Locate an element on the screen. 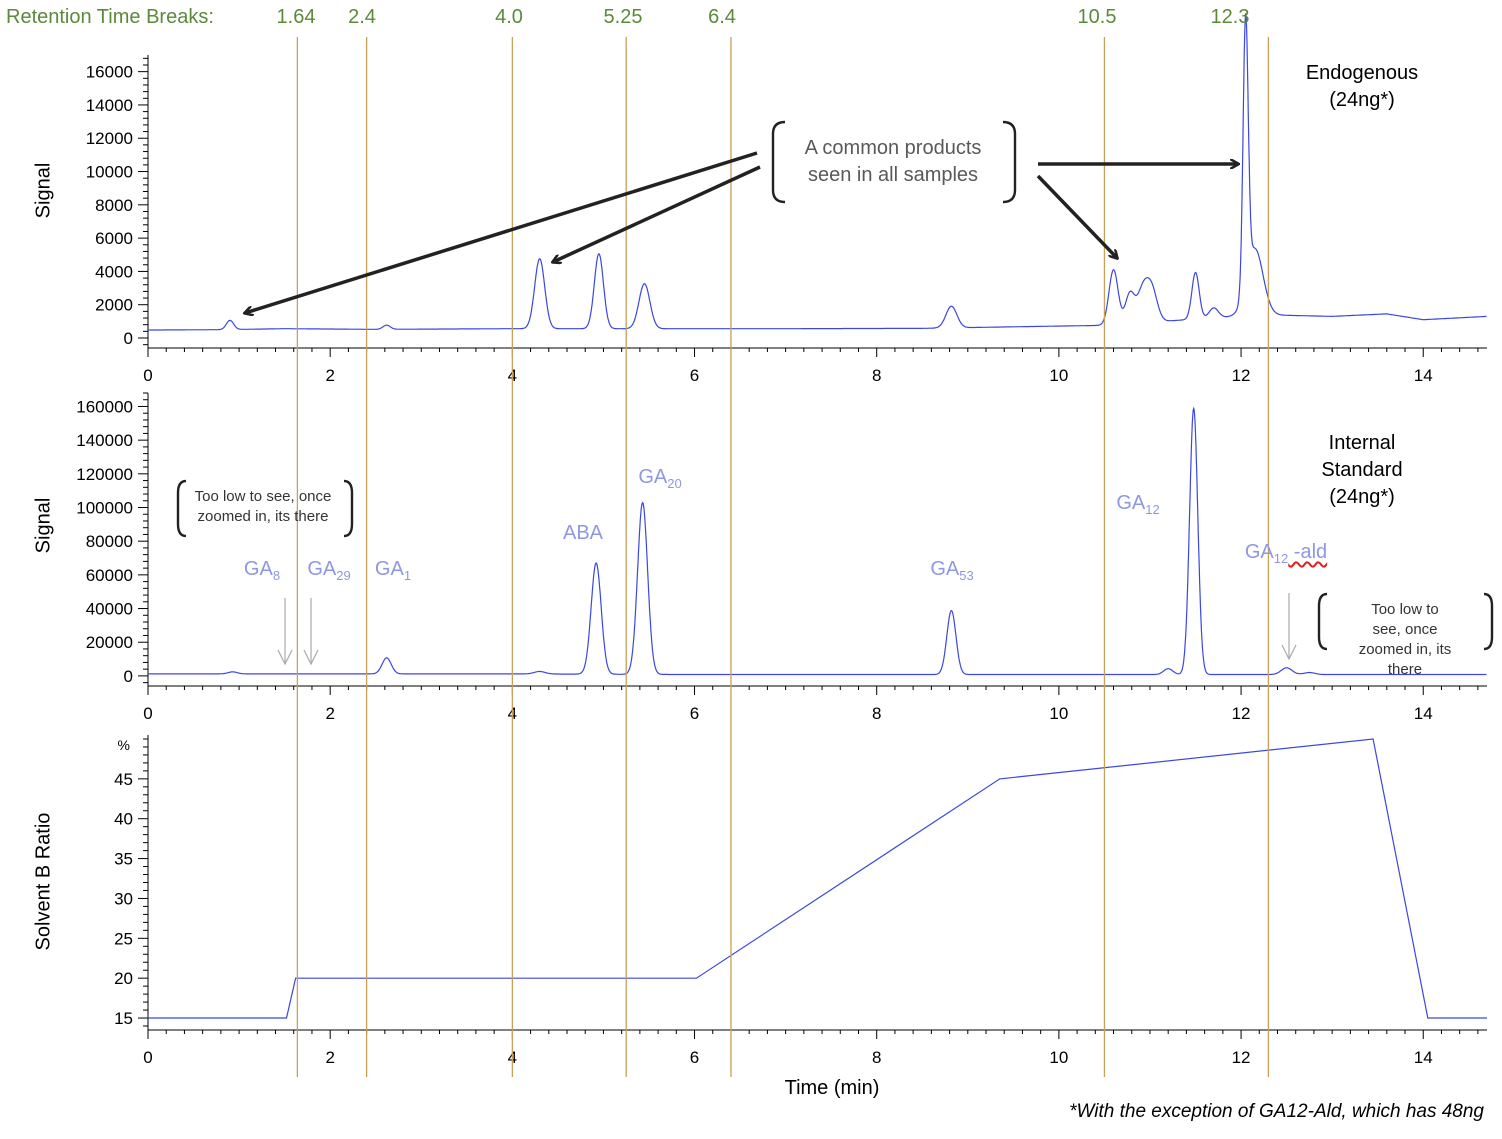  common-products-callout: A common products seen in all samples is located at coordinates (893, 162).